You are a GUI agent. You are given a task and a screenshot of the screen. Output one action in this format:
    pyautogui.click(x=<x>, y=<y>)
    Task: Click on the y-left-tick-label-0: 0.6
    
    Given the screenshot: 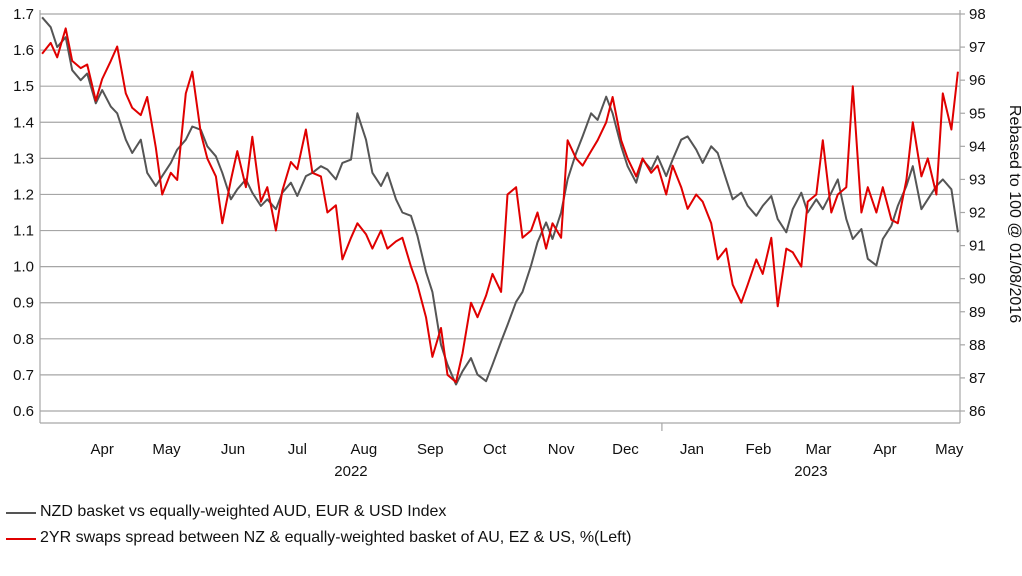 What is the action you would take?
    pyautogui.click(x=23, y=411)
    